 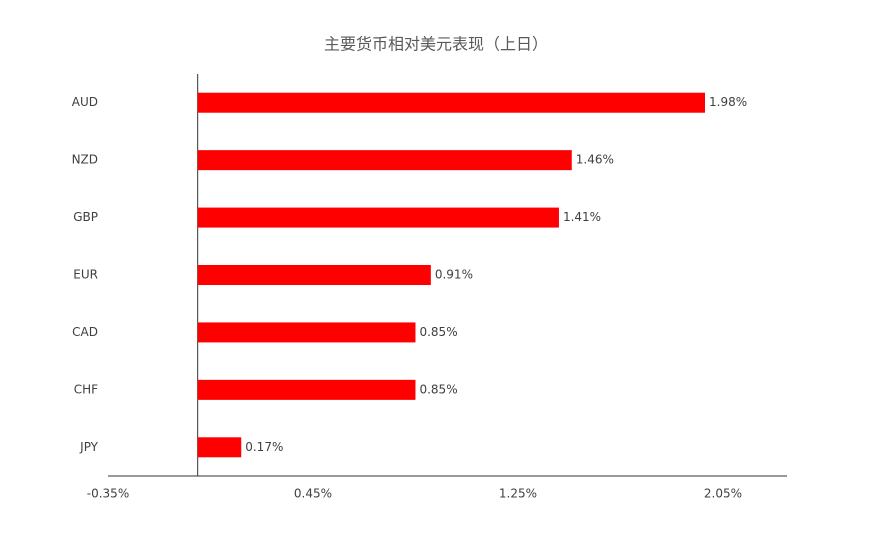 I want to click on x-tick-label: 1.25%, so click(x=518, y=494).